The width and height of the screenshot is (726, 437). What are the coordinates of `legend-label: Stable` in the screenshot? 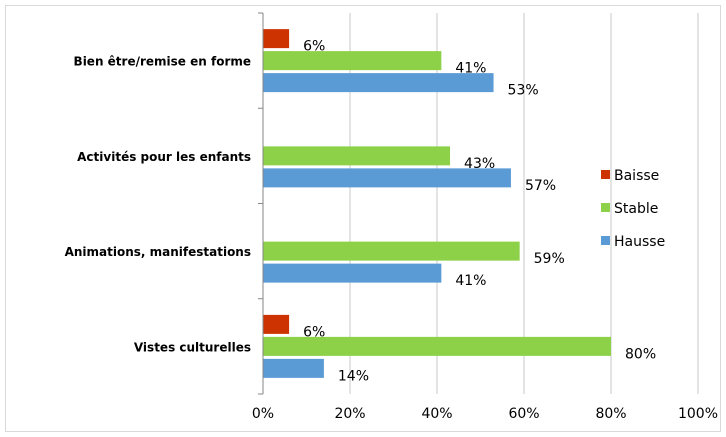 It's located at (636, 209).